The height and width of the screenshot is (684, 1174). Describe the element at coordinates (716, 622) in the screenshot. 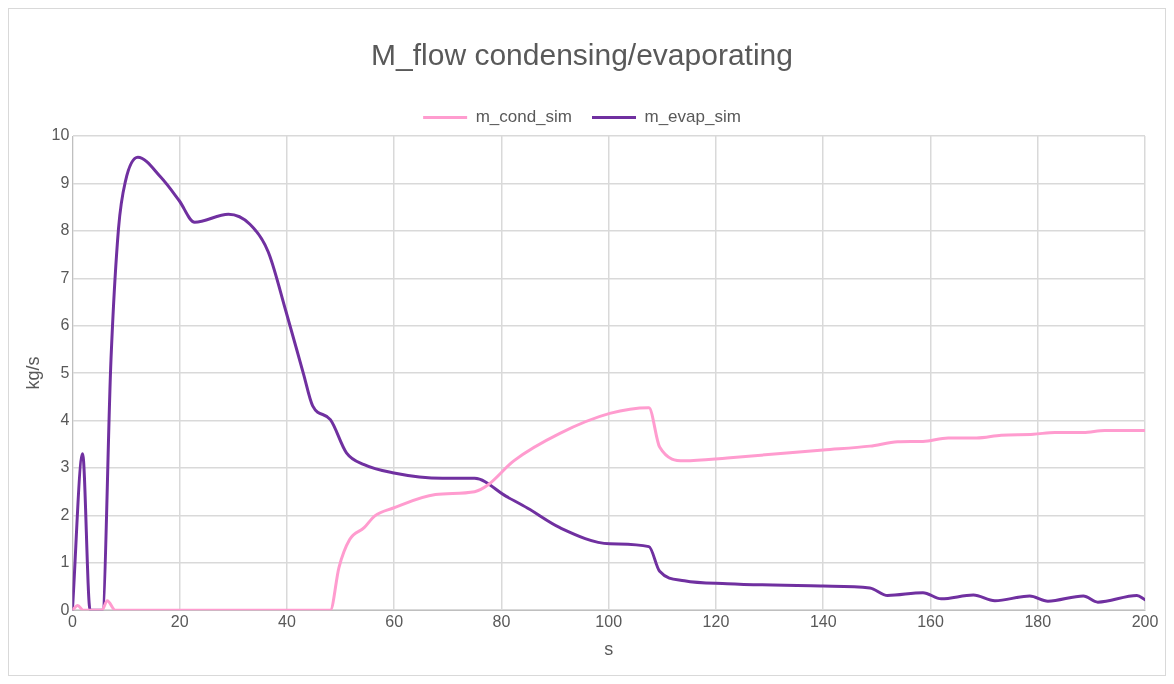

I see `x-tick-label: 120` at that location.